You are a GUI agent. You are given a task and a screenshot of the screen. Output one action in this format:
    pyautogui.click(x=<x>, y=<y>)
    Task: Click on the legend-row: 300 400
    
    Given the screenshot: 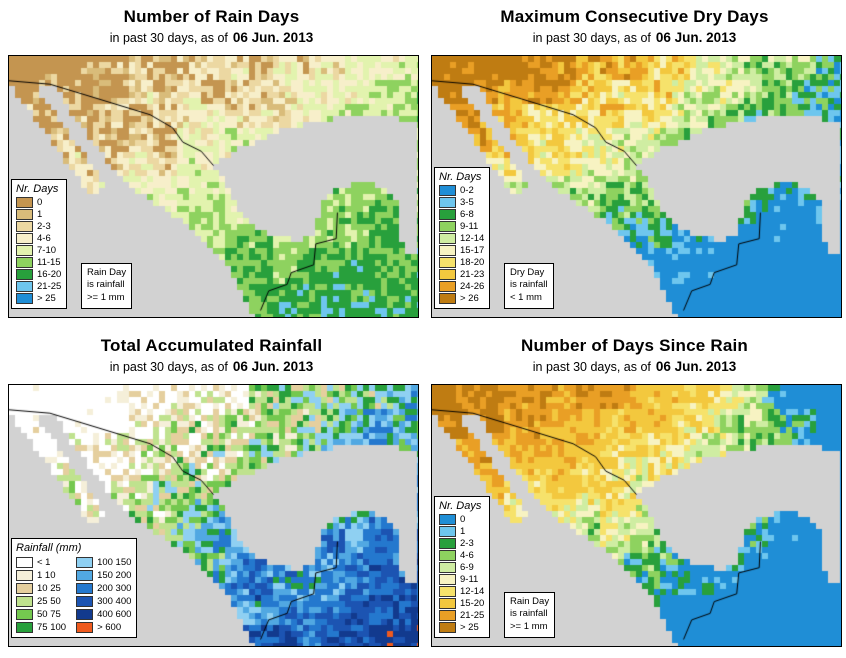 What is the action you would take?
    pyautogui.click(x=103, y=601)
    